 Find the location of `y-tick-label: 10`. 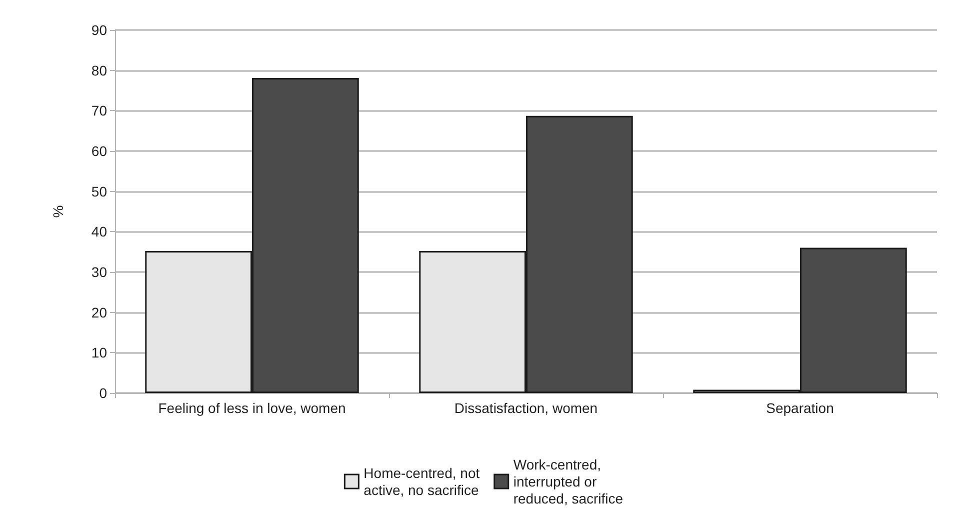

y-tick-label: 10 is located at coordinates (99, 352).